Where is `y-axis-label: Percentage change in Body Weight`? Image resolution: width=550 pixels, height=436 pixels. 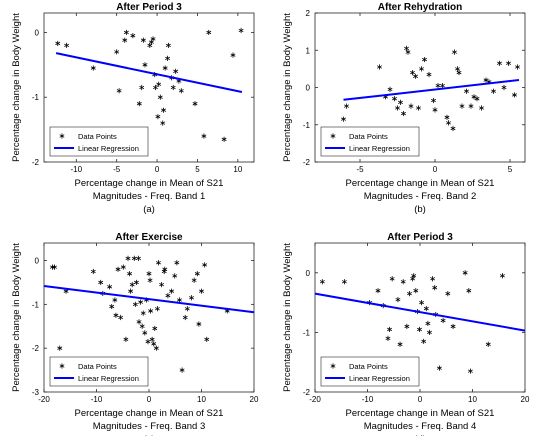 y-axis-label: Percentage change in Body Weight is located at coordinates (287, 317).